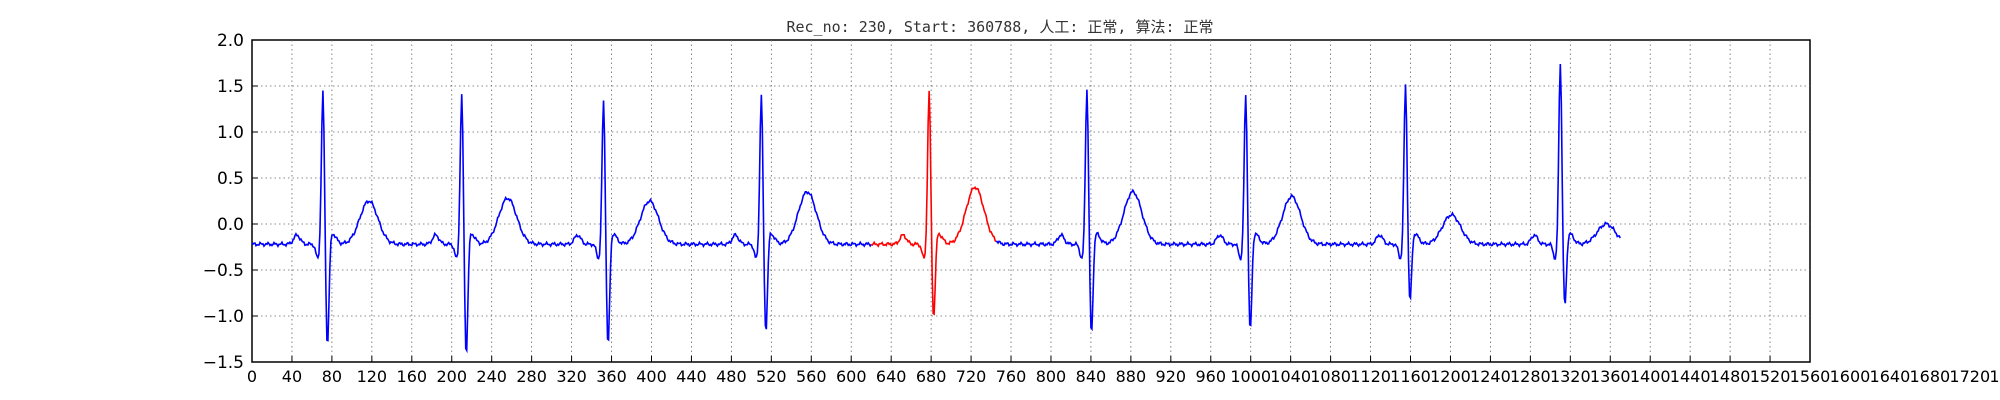 The image size is (2000, 400). I want to click on x-tick-label: 880, so click(1131, 376).